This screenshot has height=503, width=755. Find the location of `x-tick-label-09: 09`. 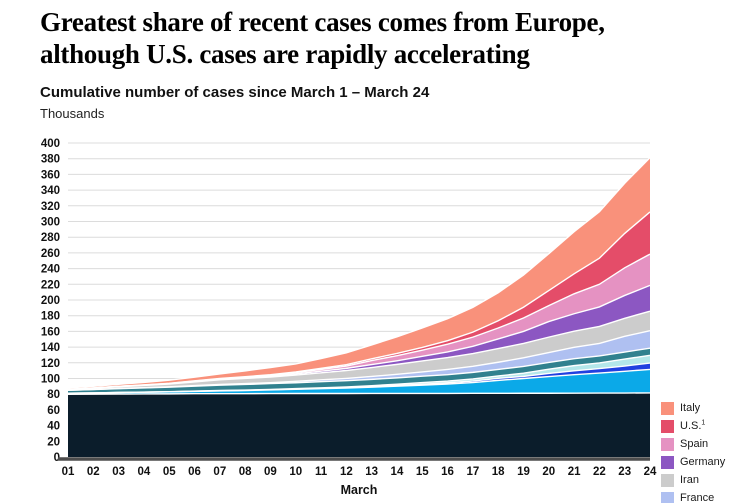

x-tick-label-09: 09 is located at coordinates (270, 472).